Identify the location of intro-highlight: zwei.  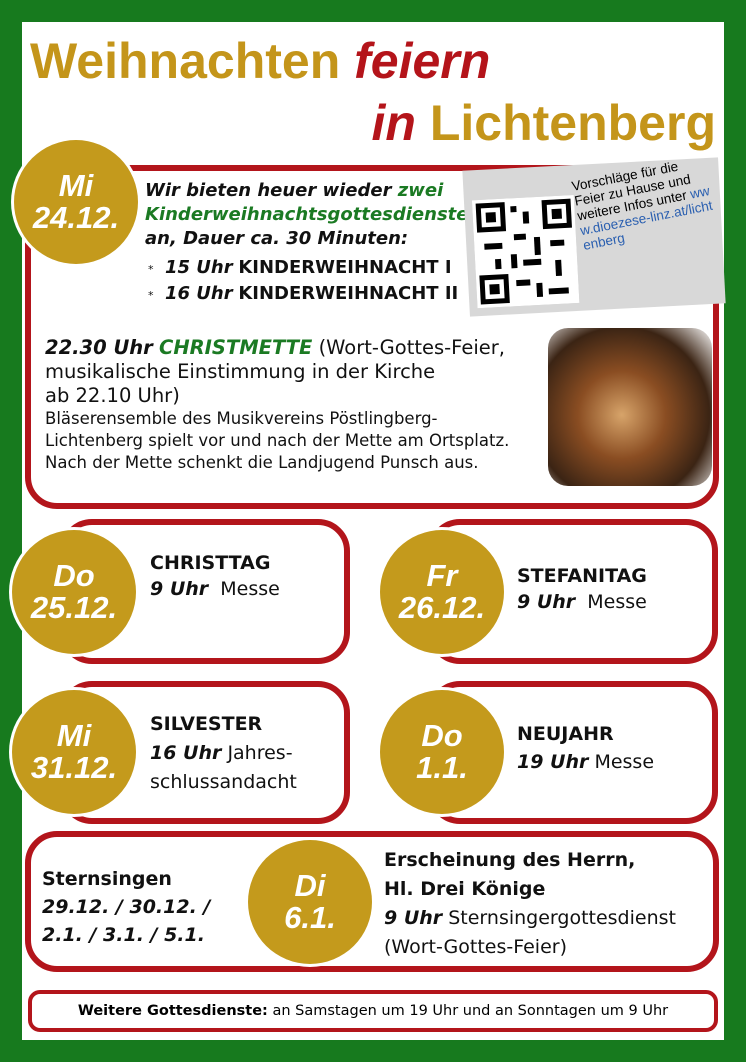
(420, 190).